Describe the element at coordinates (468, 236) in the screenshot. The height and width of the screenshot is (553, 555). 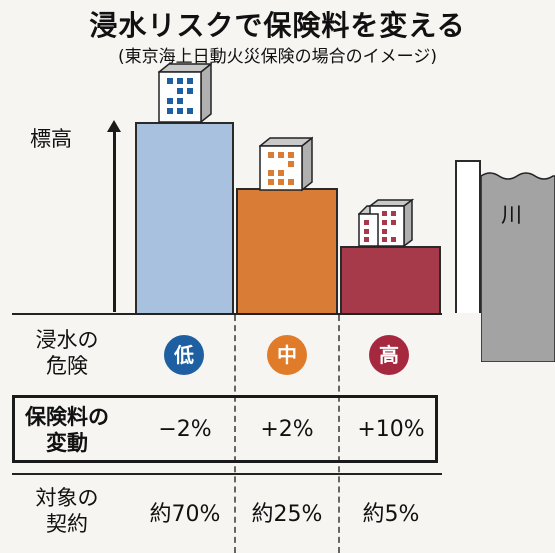
I see `river-levee` at that location.